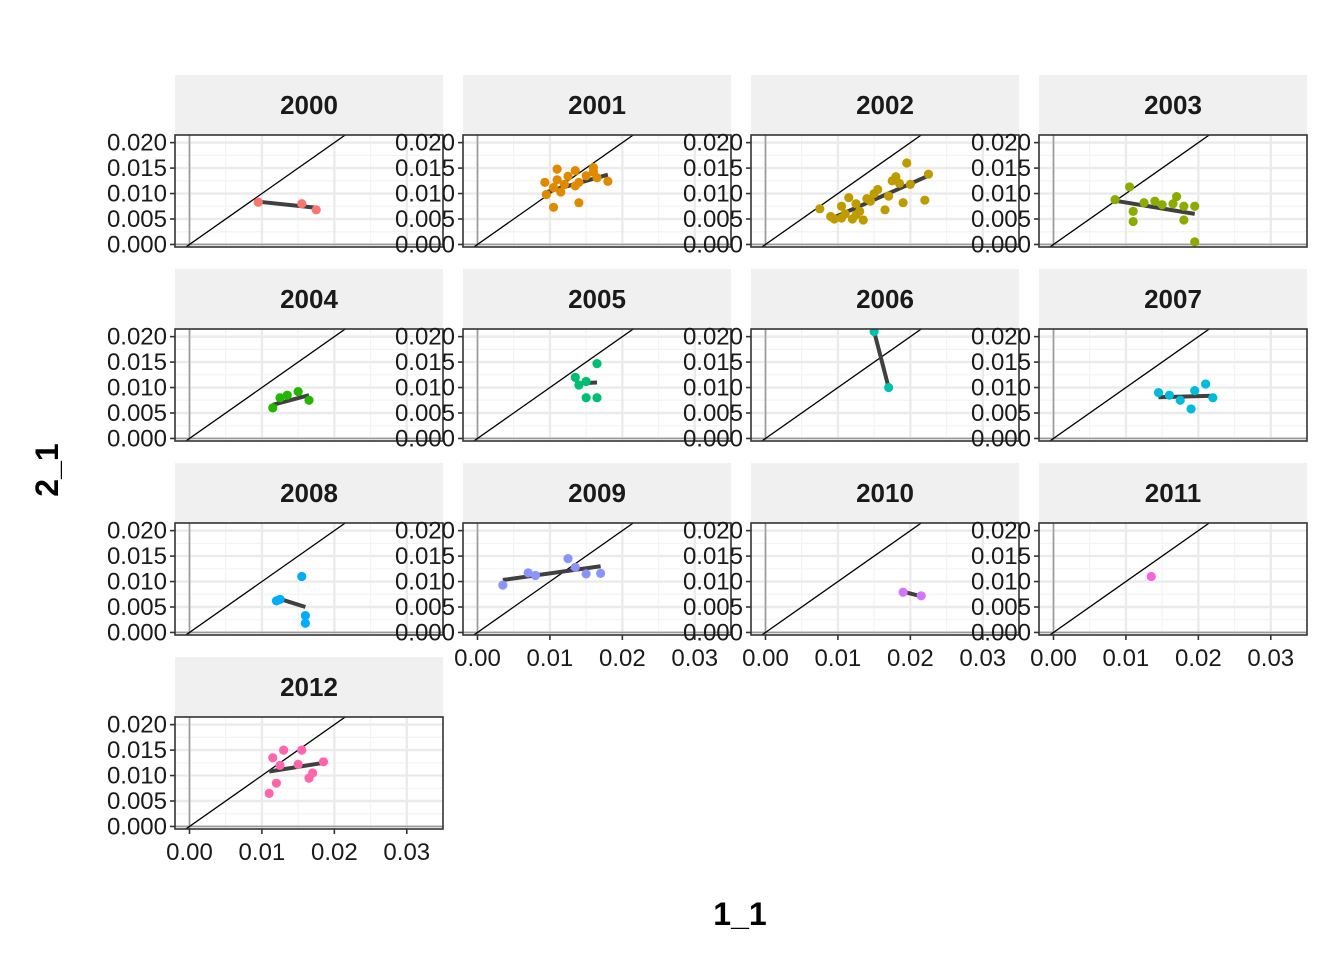 This screenshot has width=1344, height=960. What do you see at coordinates (477, 658) in the screenshot?
I see `x-tick-label: 0.00` at bounding box center [477, 658].